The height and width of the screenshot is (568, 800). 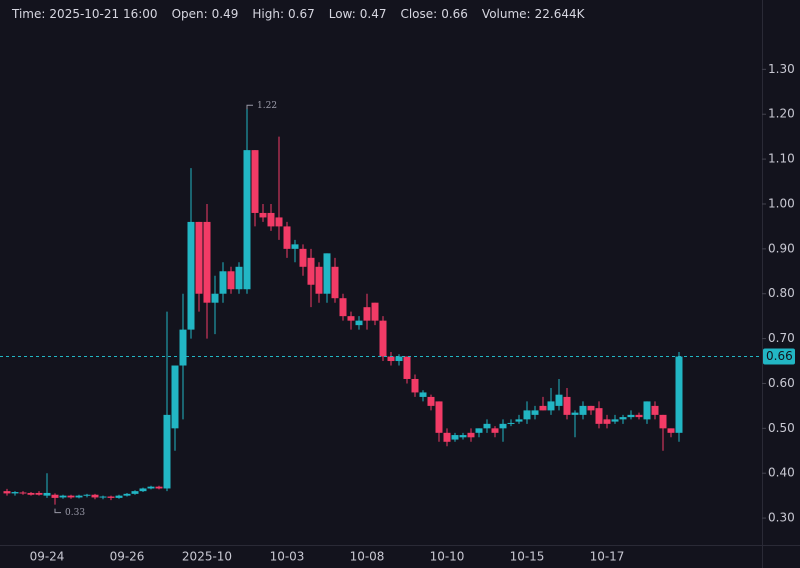 I want to click on last-price-tag, so click(x=779, y=356).